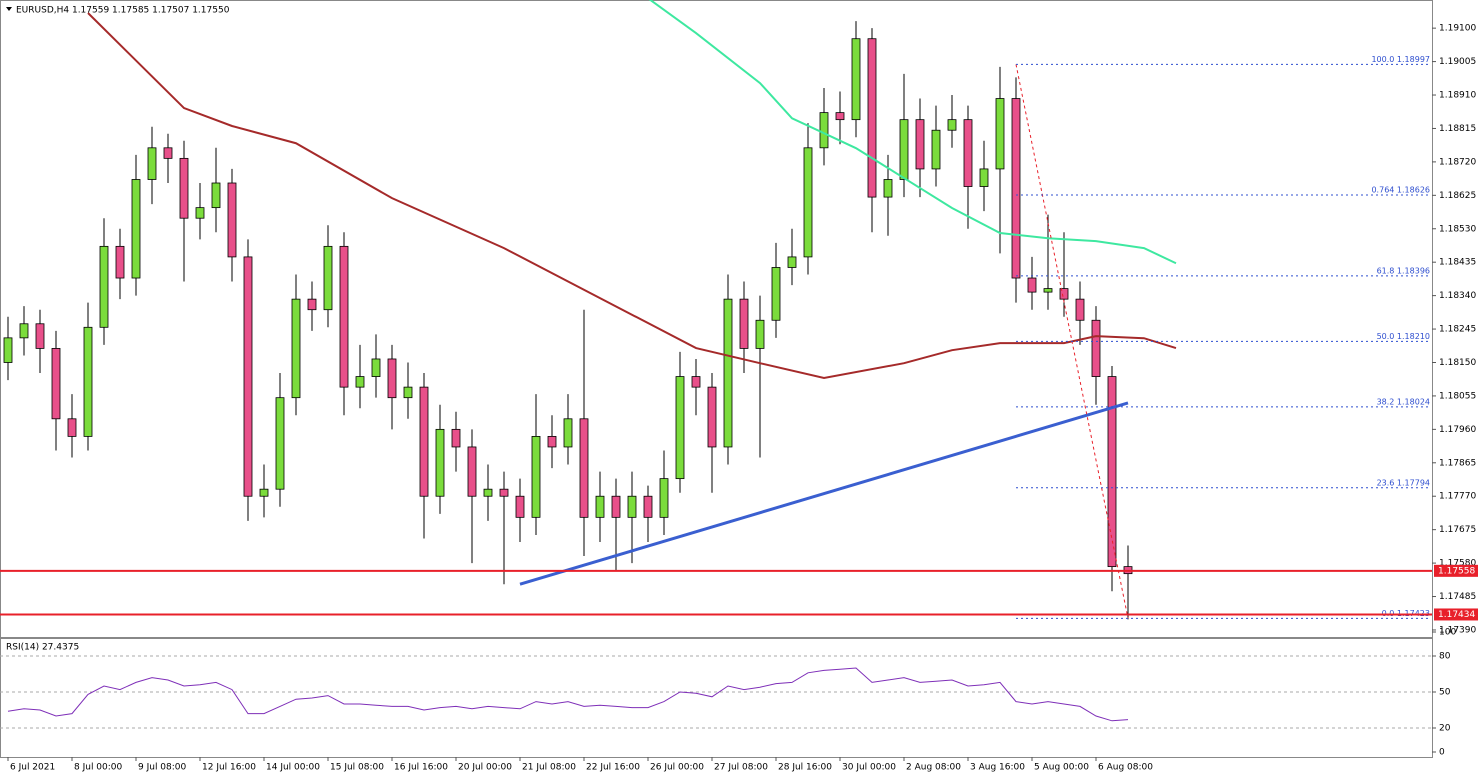  Describe the element at coordinates (997, 768) in the screenshot. I see `x-tick-label: 3 Aug 16:00` at that location.